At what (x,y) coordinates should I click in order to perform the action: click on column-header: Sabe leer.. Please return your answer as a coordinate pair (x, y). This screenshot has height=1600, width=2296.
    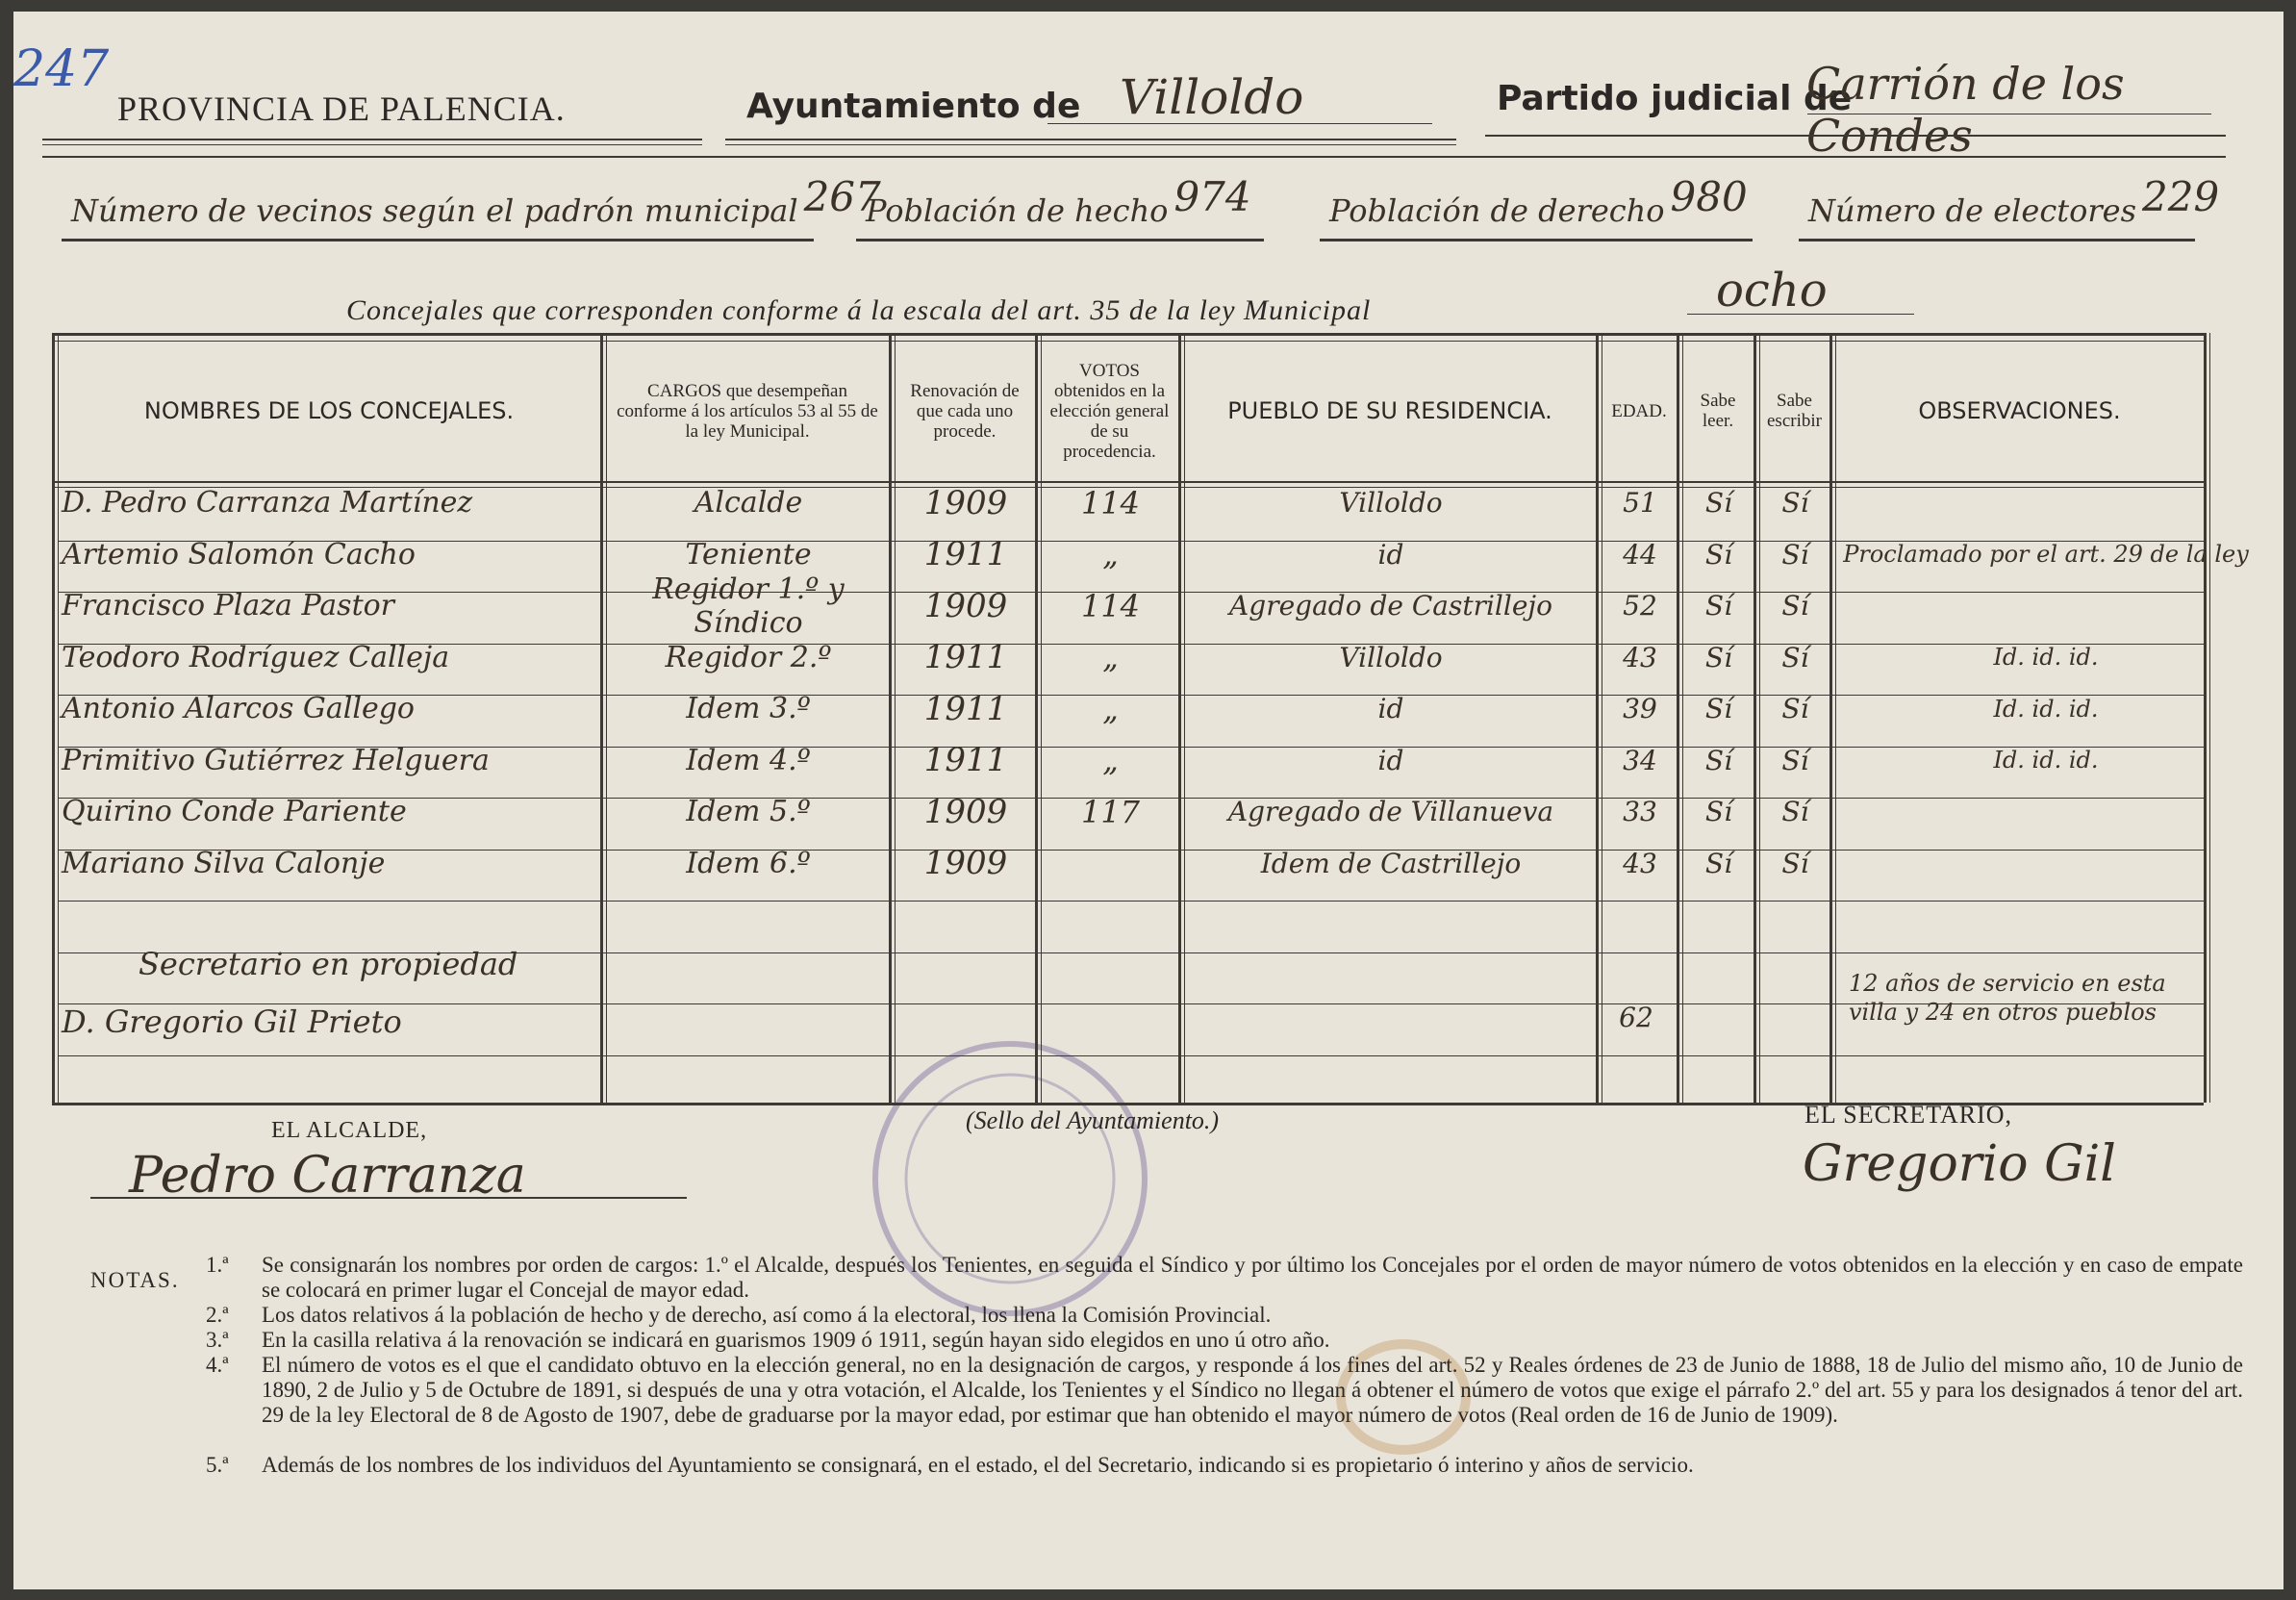
    Looking at the image, I should click on (1718, 411).